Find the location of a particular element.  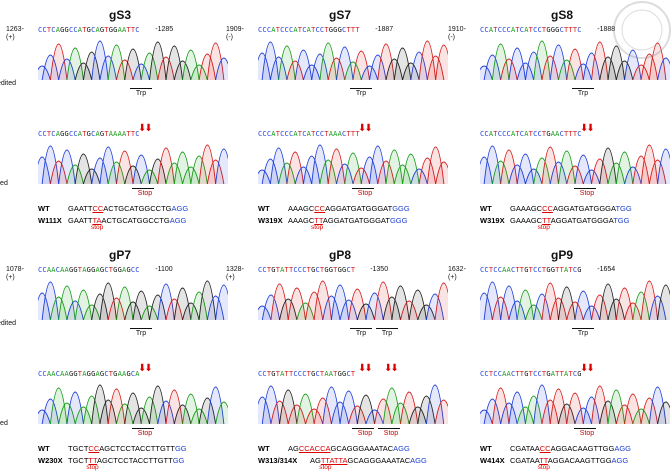

sequence-prefix: GAATT is located at coordinates (80, 220).